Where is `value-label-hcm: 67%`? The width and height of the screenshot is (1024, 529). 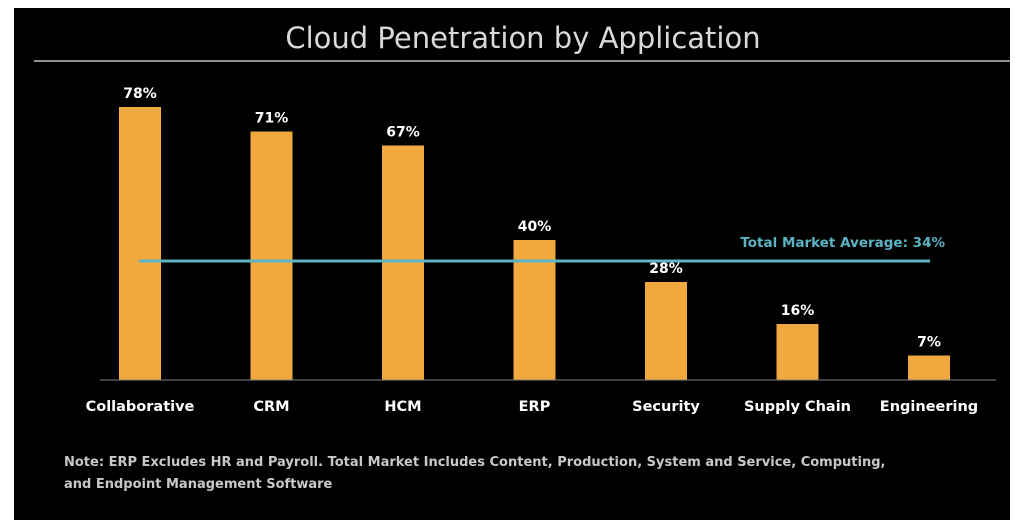 value-label-hcm: 67% is located at coordinates (403, 133).